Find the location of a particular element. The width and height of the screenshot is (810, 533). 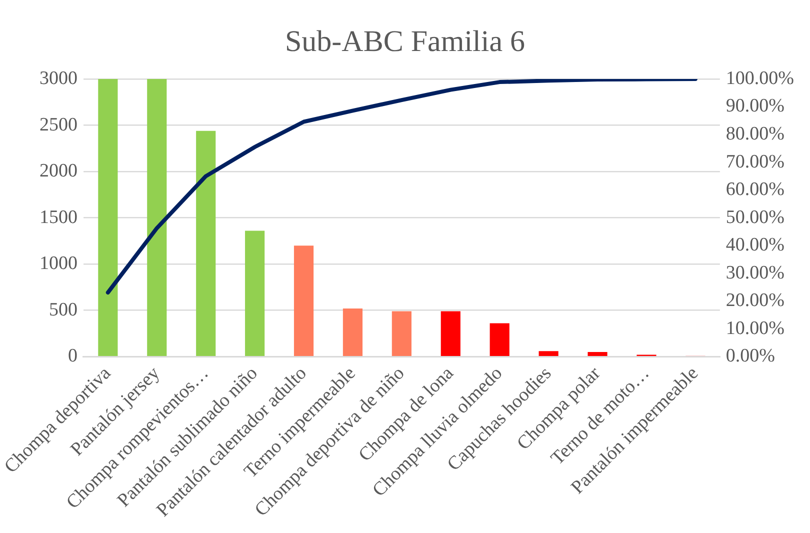

y-tick-label: 3000 is located at coordinates (58, 78).